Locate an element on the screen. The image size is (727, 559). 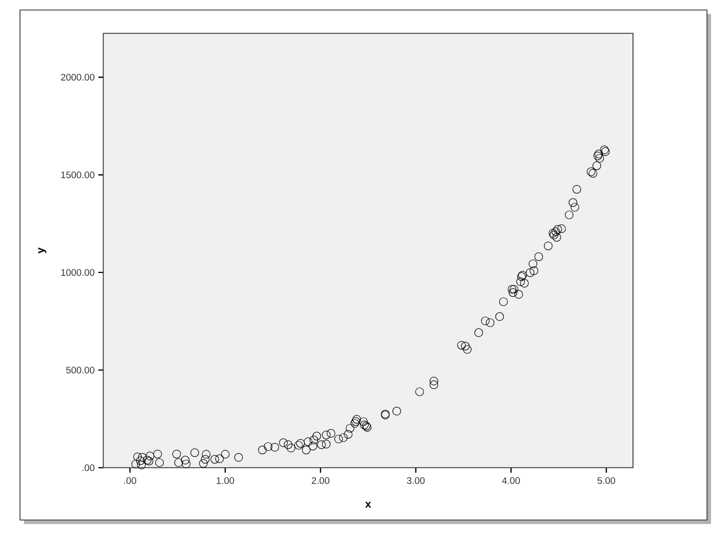
y-tick-label: 1000.00 is located at coordinates (77, 272).